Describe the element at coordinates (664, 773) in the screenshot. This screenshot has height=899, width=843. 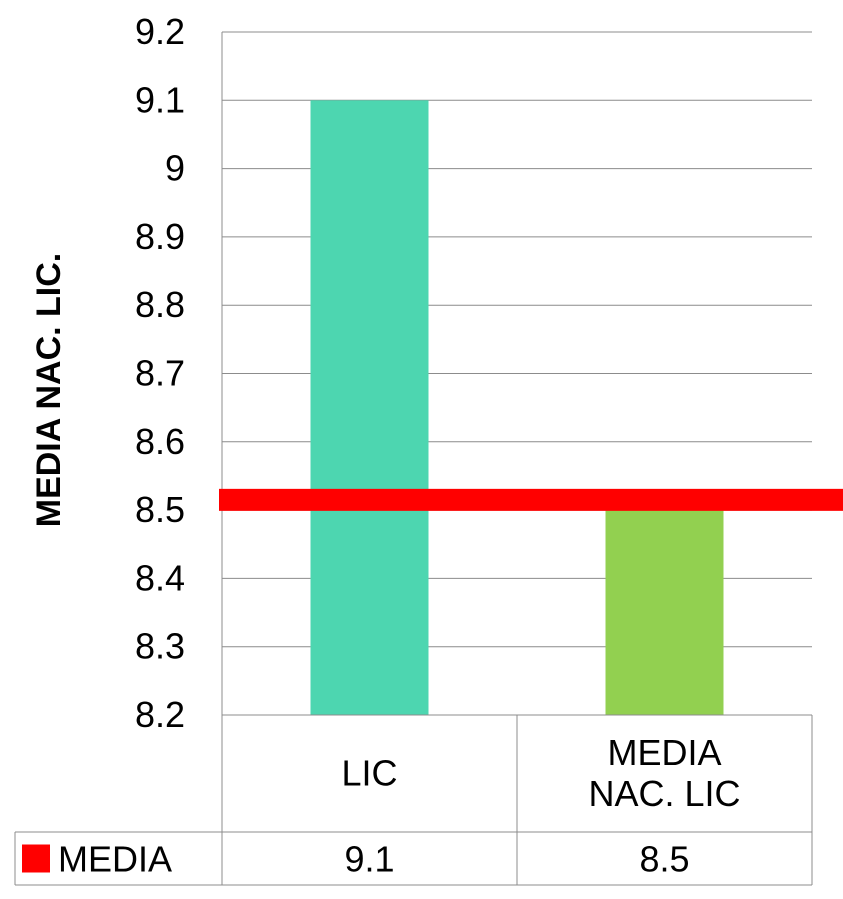
I see `x-category-label: MEDIA NAC. LIC` at that location.